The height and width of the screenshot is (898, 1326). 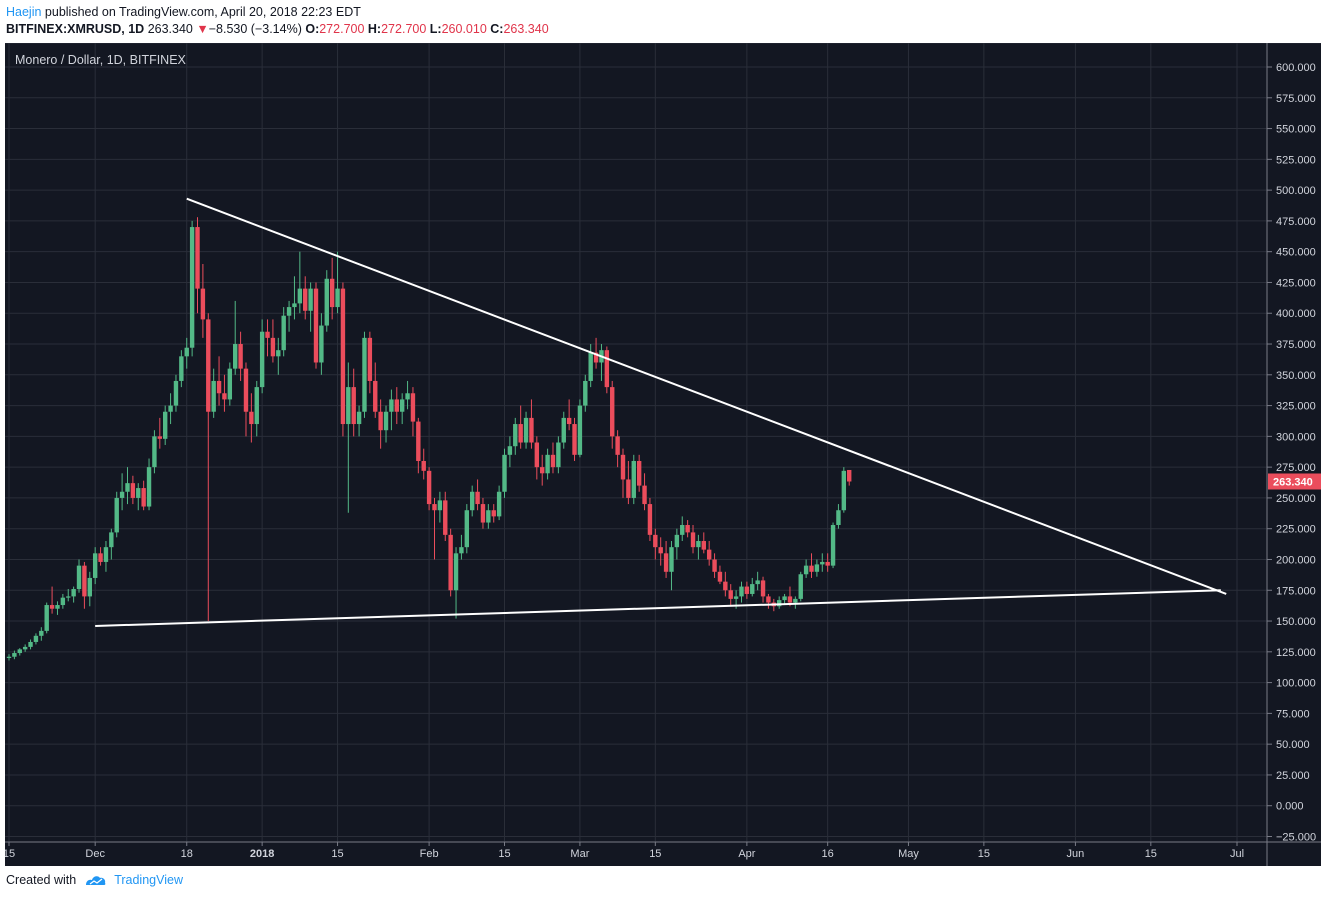 I want to click on author-link: Haejin, so click(x=24, y=12).